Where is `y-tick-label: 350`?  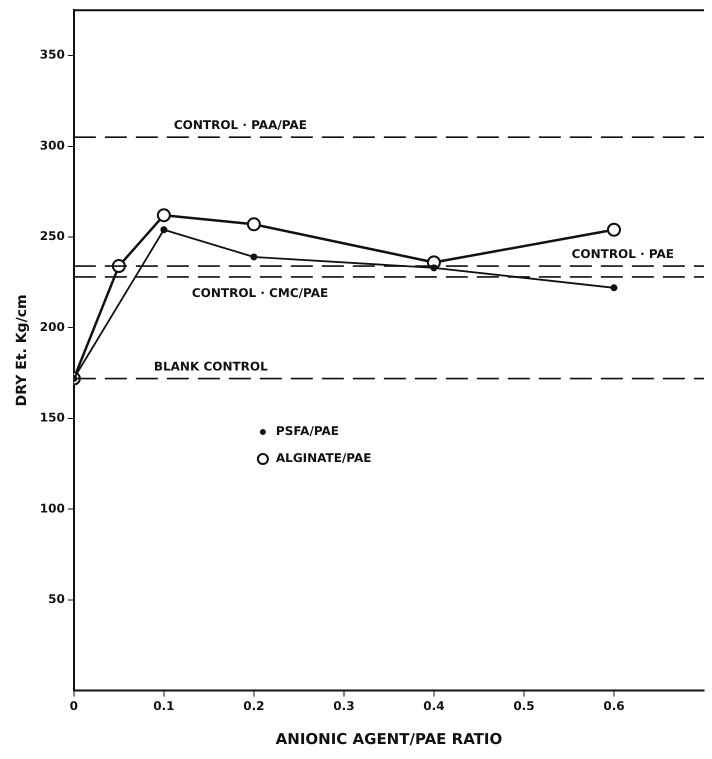
y-tick-label: 350 is located at coordinates (52, 55).